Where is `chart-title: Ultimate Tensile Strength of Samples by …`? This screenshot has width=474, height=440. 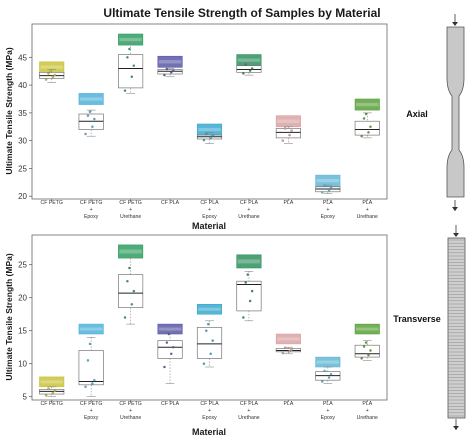
chart-title: Ultimate Tensile Strength of Samples by … is located at coordinates (241, 13).